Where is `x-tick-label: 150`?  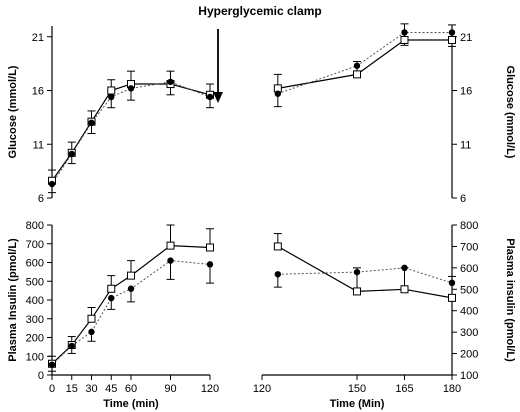
x-tick-label: 150 is located at coordinates (357, 389).